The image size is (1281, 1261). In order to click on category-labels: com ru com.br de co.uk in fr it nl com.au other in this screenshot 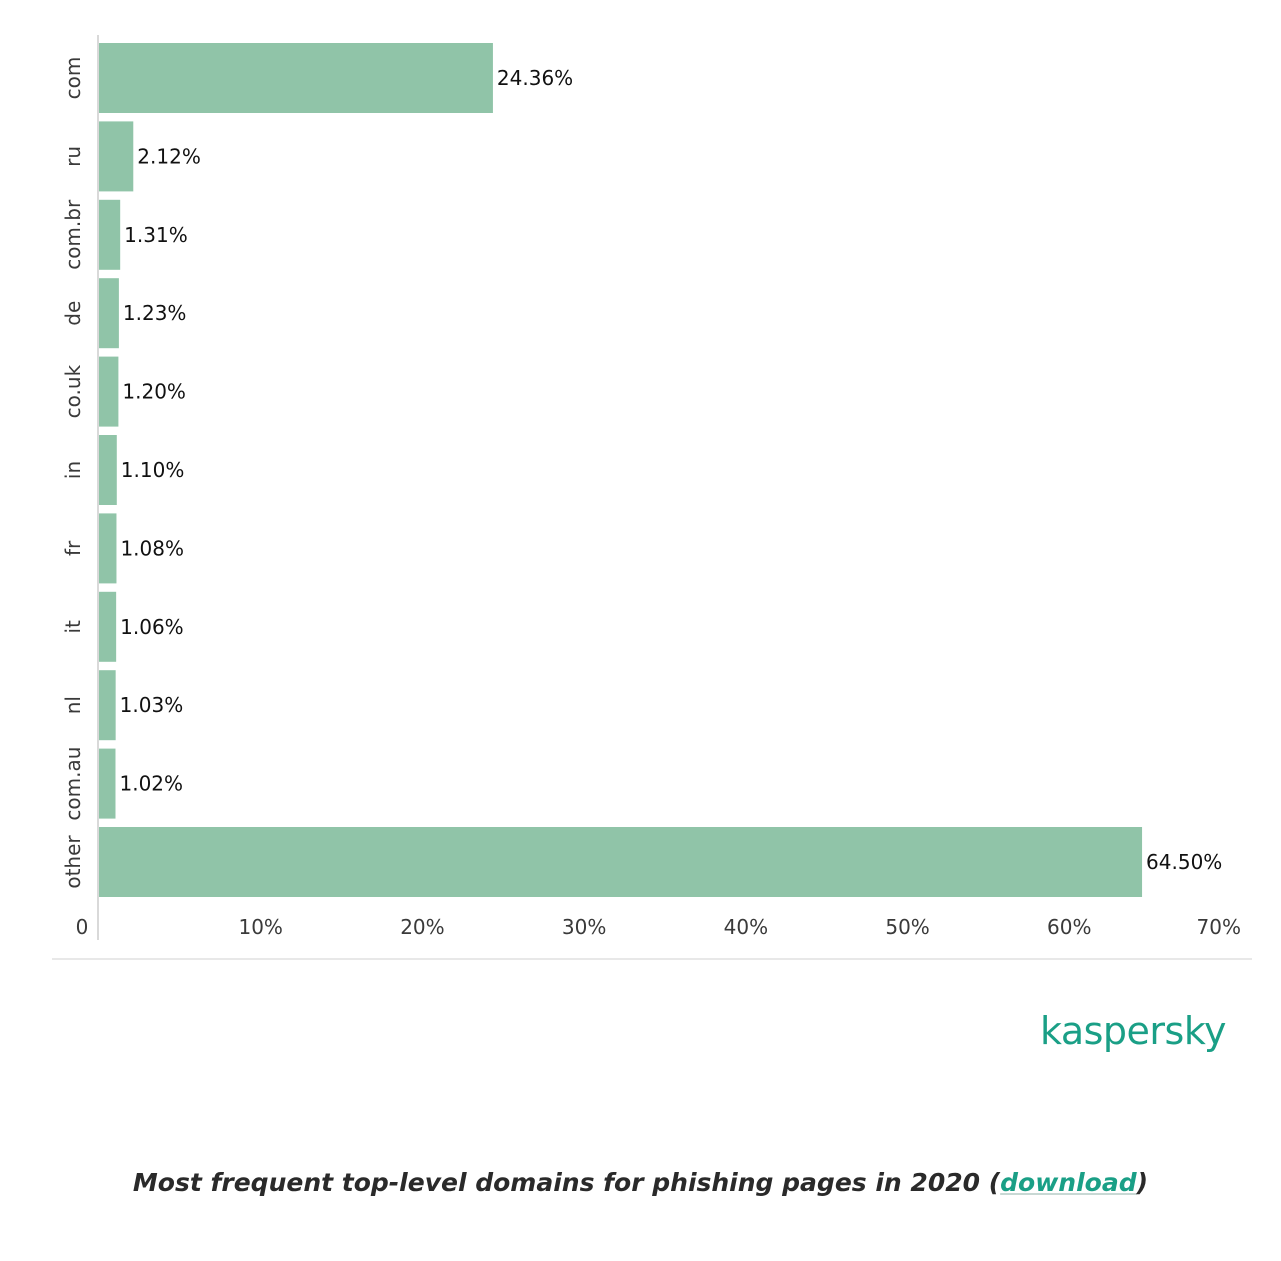, I will do `click(73, 473)`.